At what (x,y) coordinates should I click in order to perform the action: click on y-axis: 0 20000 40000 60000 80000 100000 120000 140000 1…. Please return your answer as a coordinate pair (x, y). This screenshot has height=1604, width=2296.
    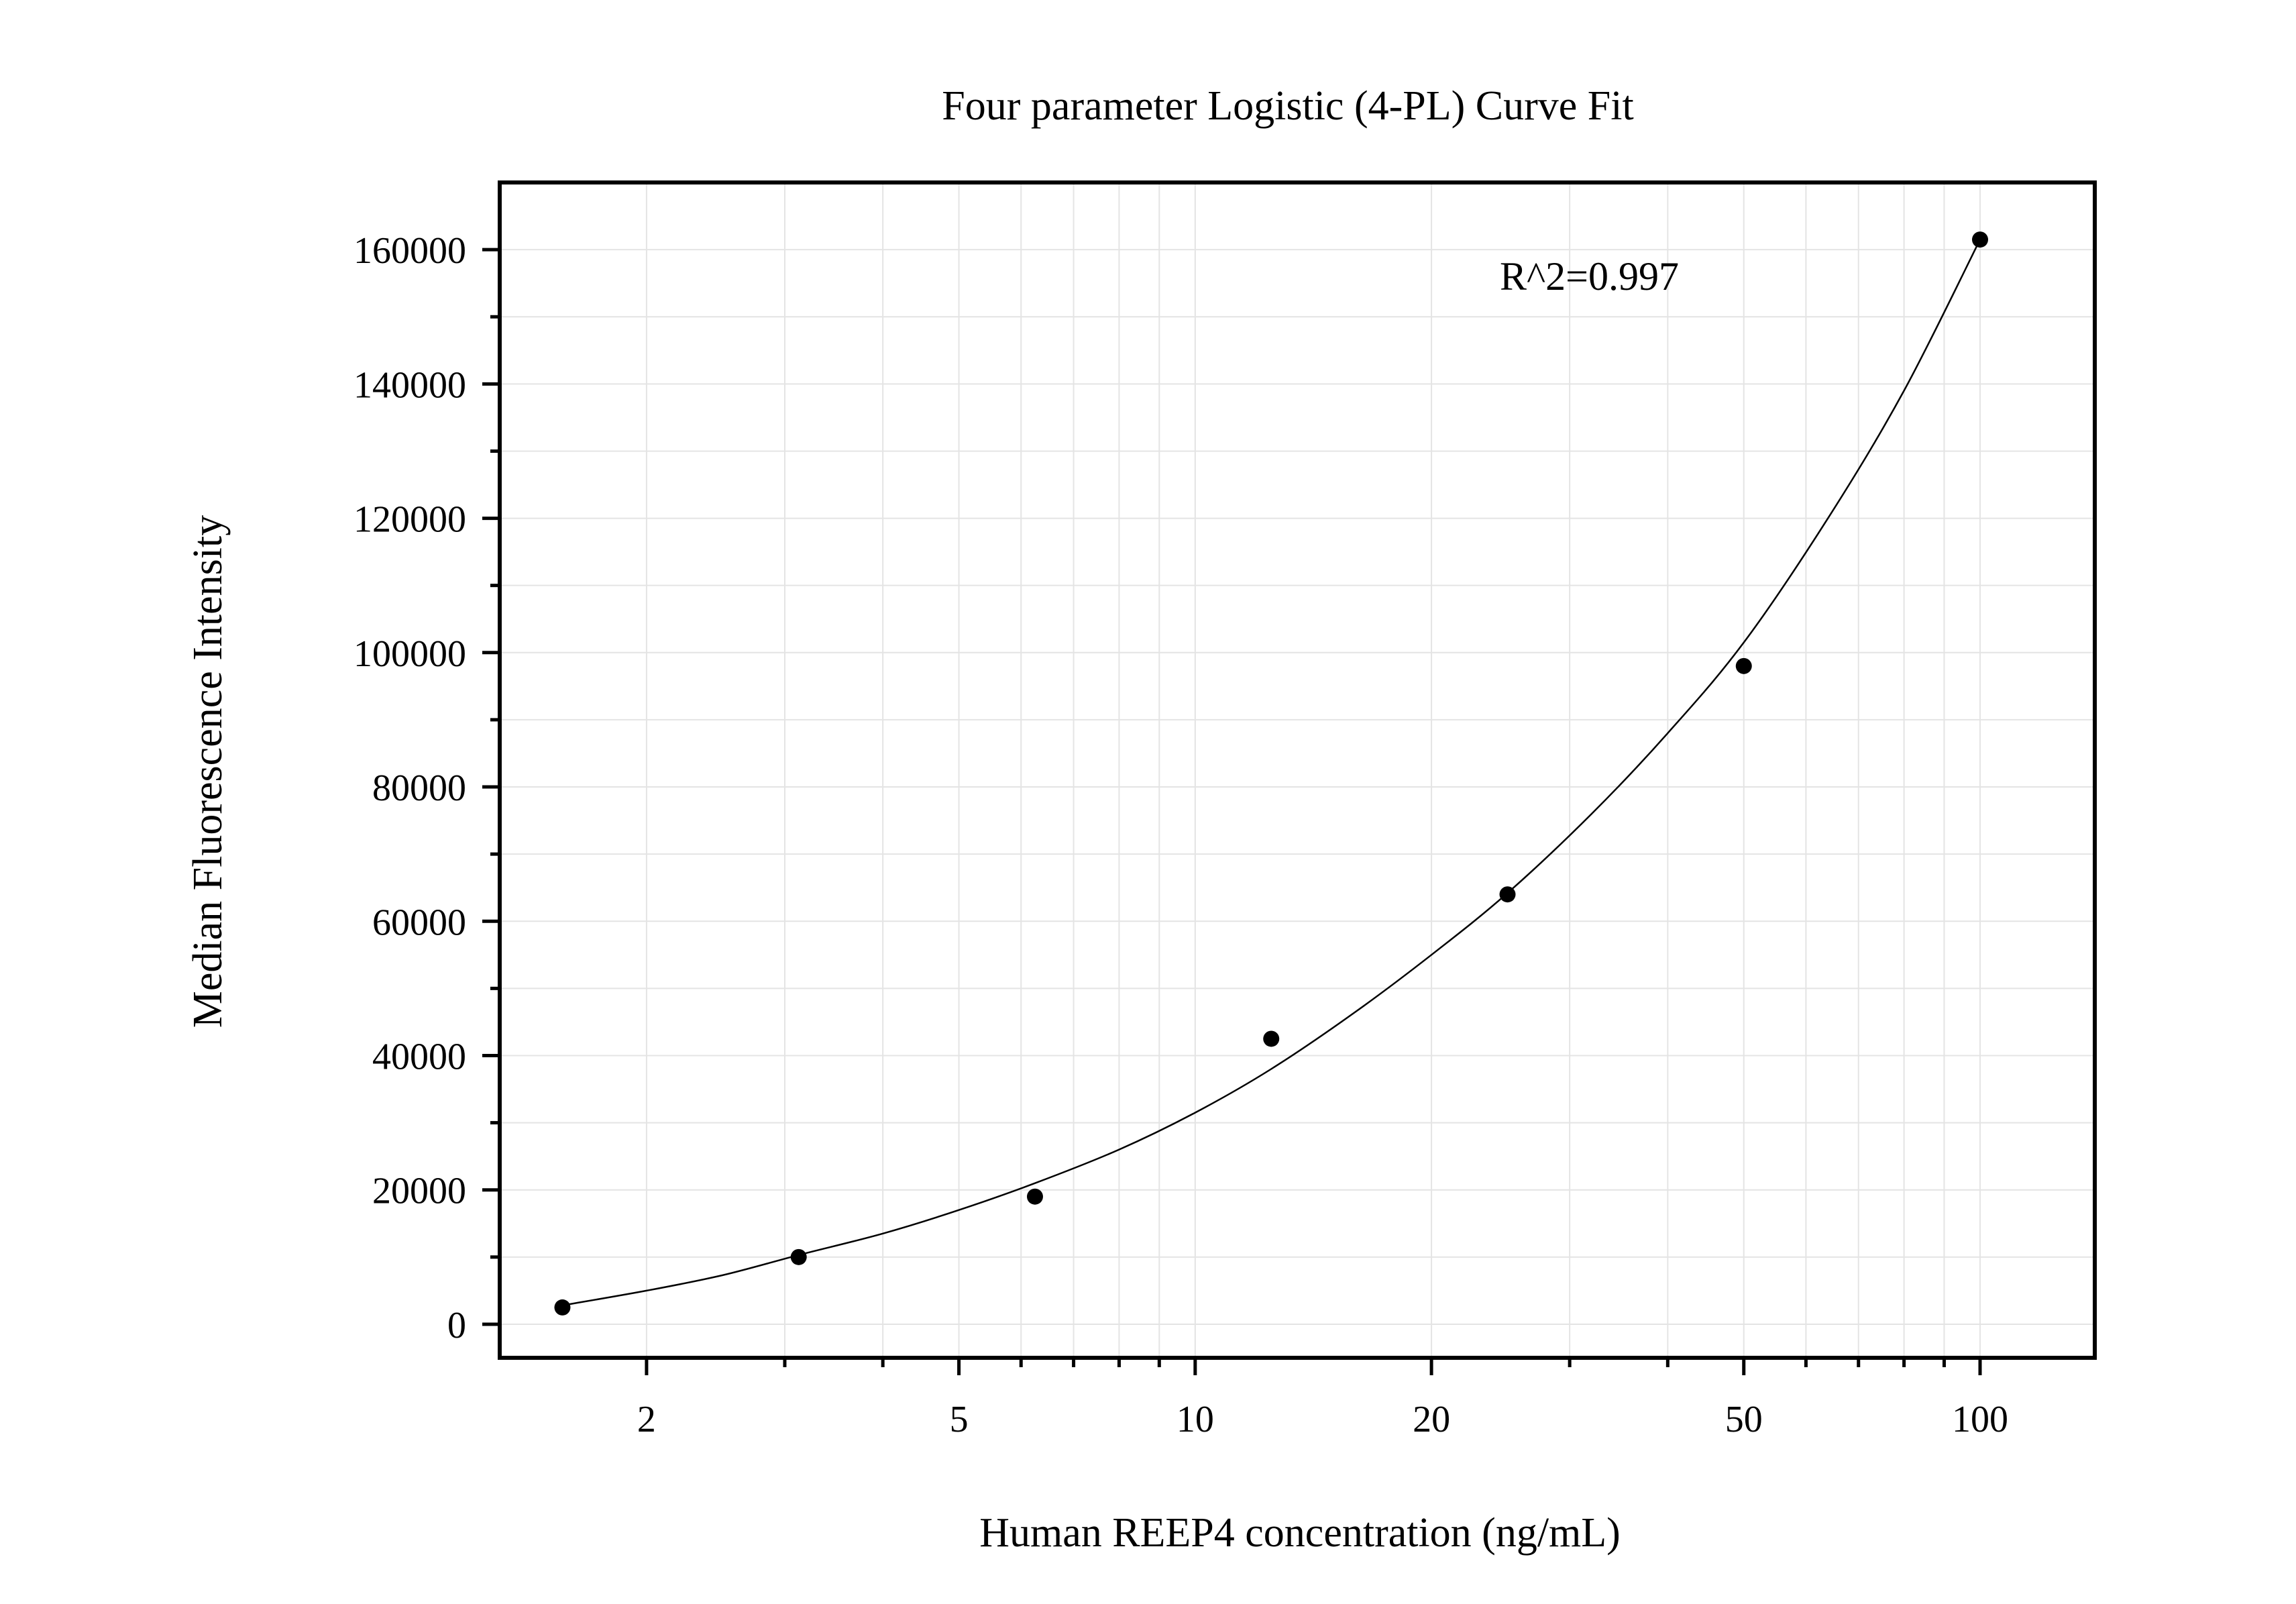
    Looking at the image, I should click on (427, 788).